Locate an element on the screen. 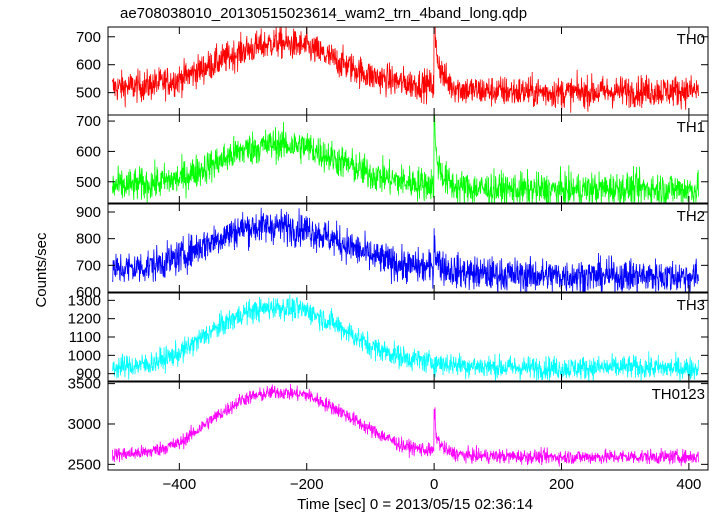 This screenshot has height=516, width=717. series-line-th0 is located at coordinates (405, 70).